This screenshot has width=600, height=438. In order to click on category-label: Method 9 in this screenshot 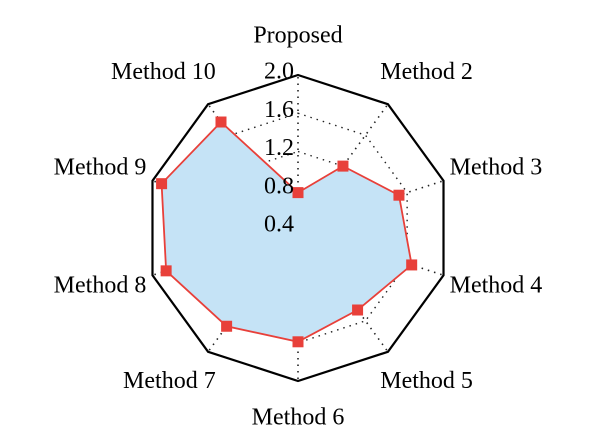, I will do `click(100, 167)`.